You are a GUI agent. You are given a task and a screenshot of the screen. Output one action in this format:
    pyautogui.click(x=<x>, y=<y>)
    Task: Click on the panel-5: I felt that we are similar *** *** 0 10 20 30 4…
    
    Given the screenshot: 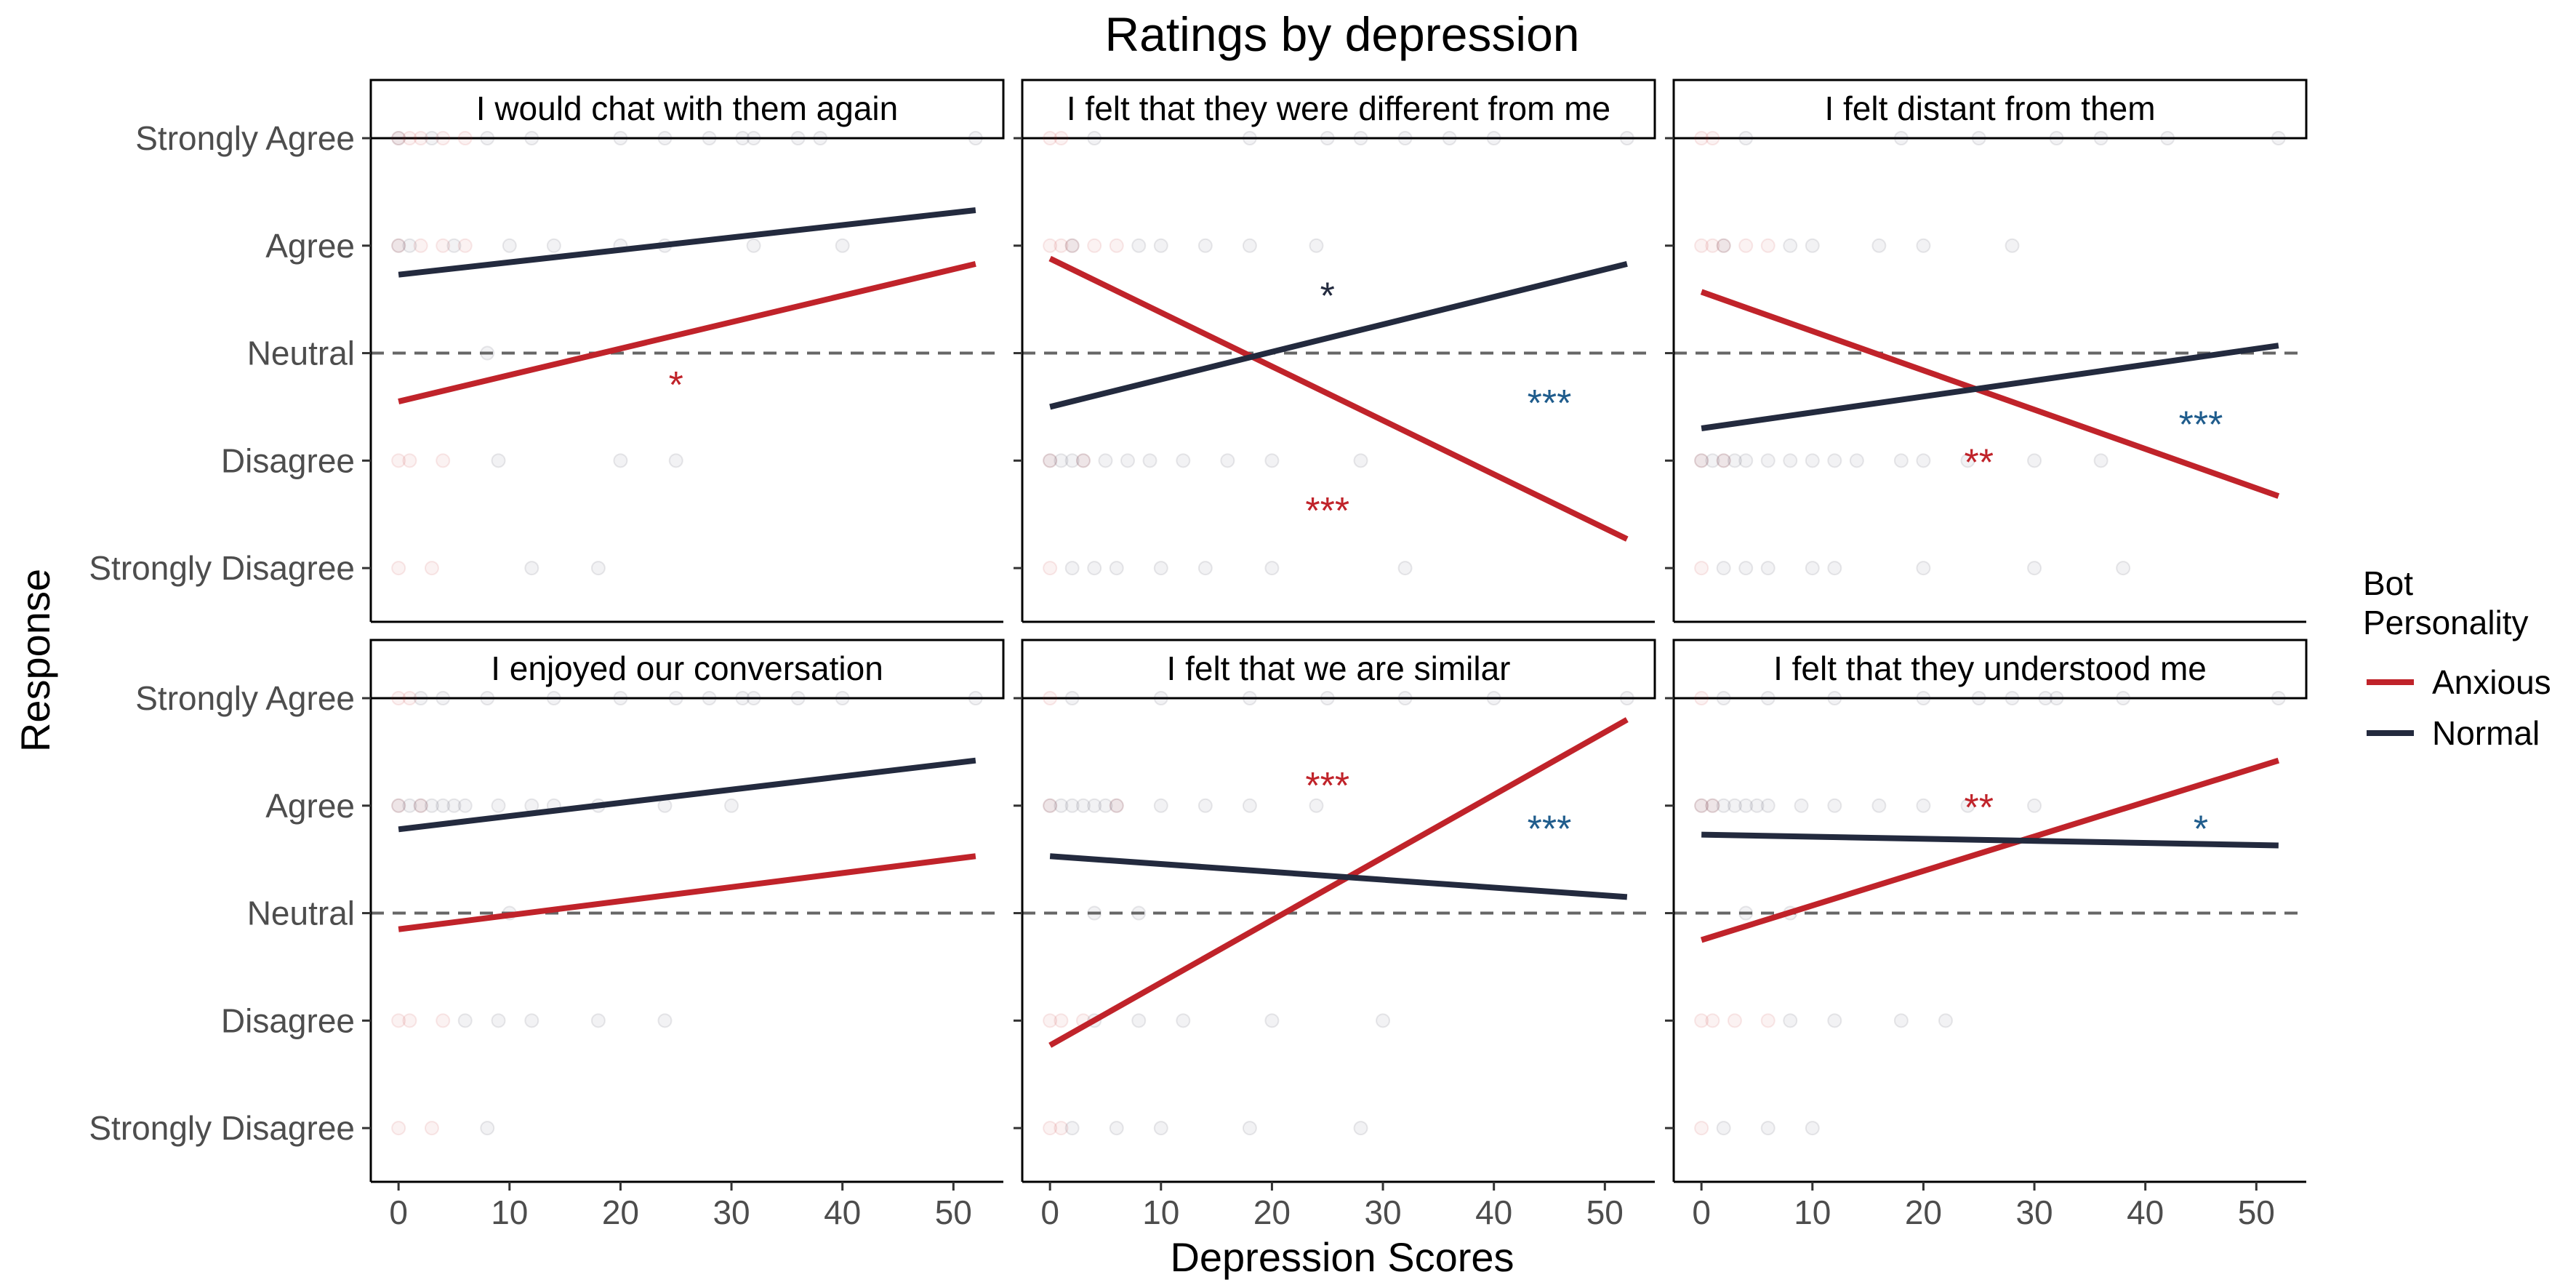 What is the action you would take?
    pyautogui.click(x=1335, y=935)
    